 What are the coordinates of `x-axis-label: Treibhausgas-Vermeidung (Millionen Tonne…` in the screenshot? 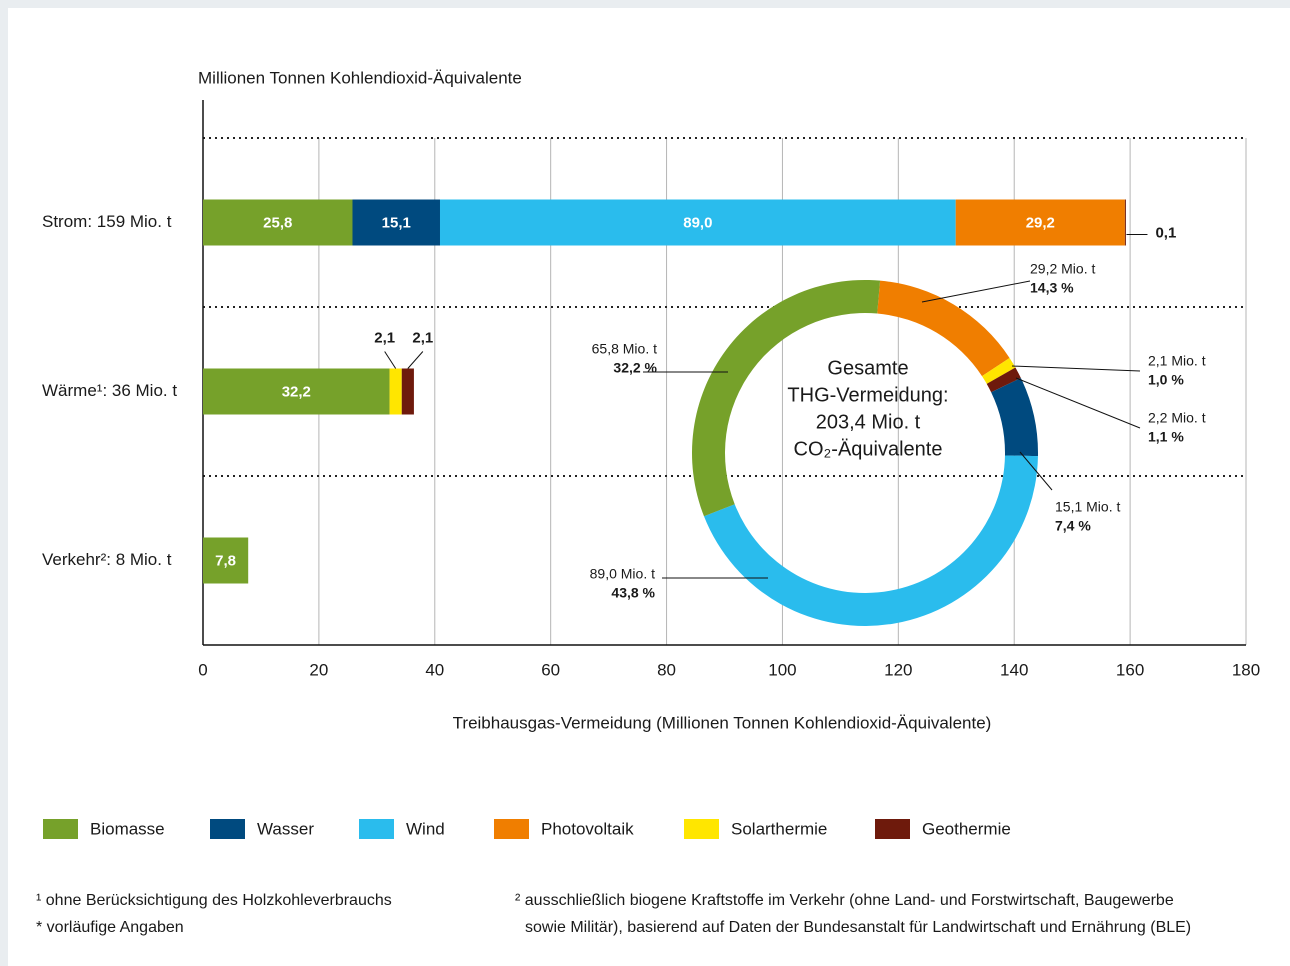 It's located at (722, 722).